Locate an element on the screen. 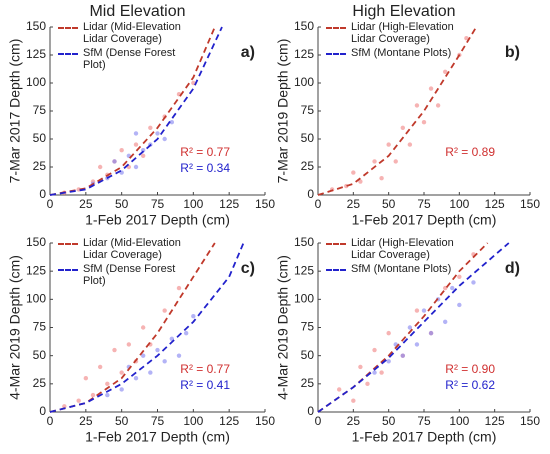 The width and height of the screenshot is (550, 454). legend-entry: Lidar (Mid-Elevation Lidar Coverage) is located at coordinates (128, 249).